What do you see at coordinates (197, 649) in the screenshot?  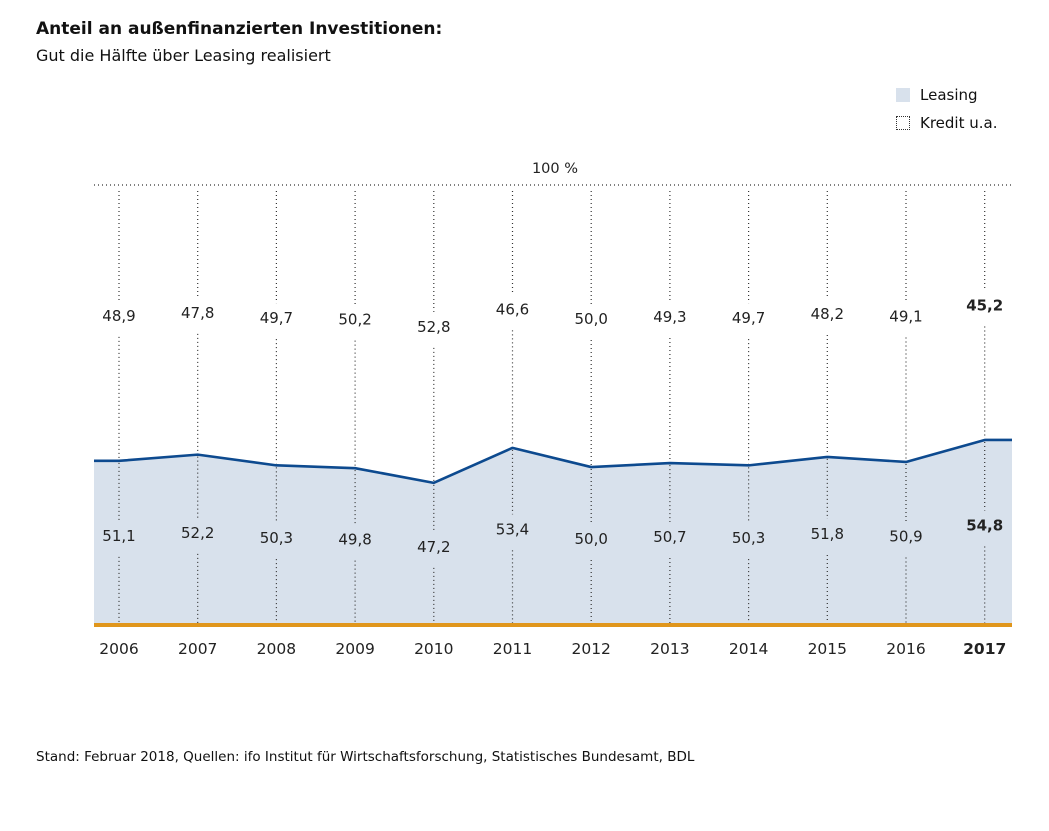 I see `x-tick-label: 2007` at bounding box center [197, 649].